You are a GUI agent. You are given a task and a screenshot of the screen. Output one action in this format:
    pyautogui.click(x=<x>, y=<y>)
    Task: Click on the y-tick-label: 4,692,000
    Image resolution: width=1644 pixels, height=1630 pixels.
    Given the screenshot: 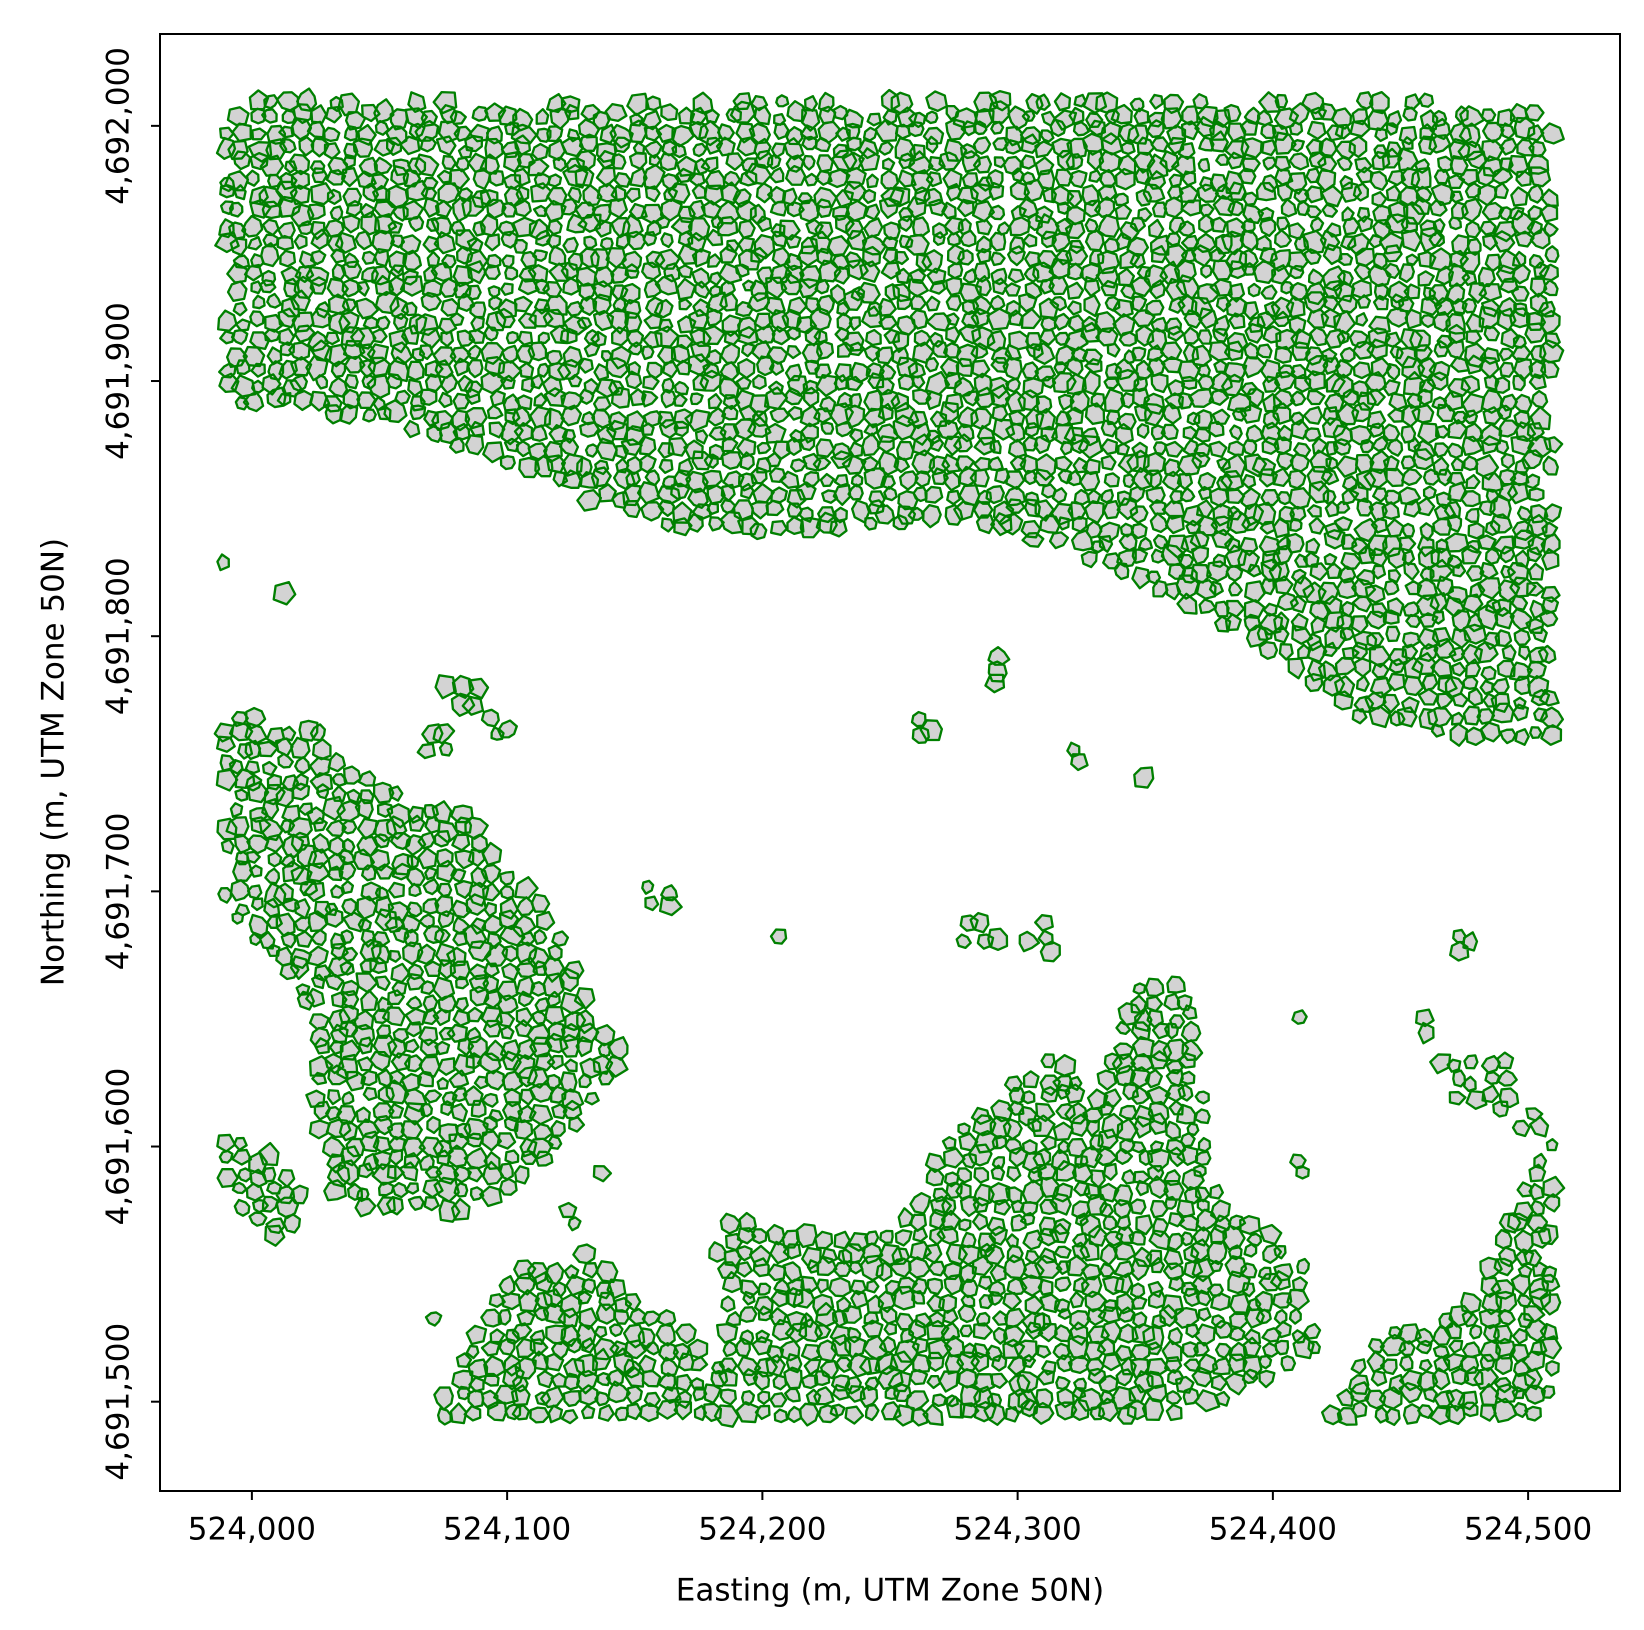 What is the action you would take?
    pyautogui.click(x=119, y=126)
    